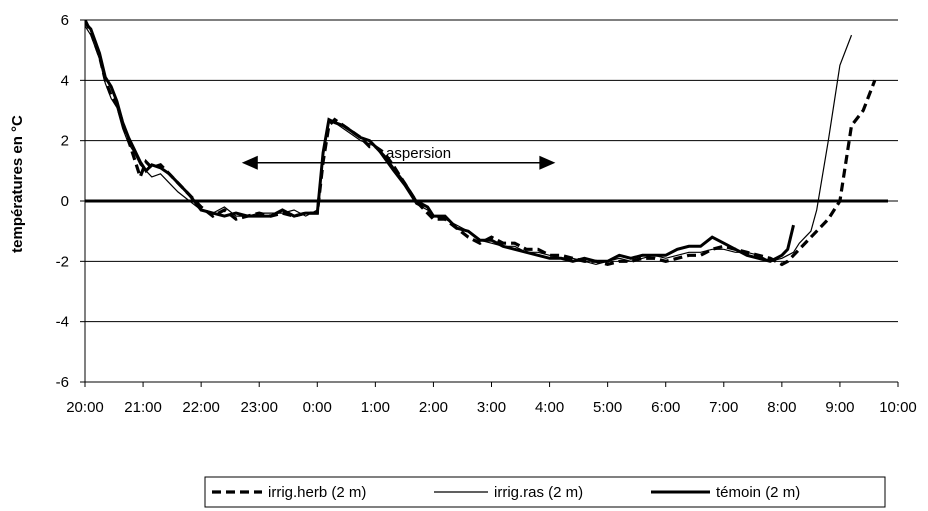 The height and width of the screenshot is (511, 928). I want to click on y-axis: -6 -4 -2 0 2 4 6, so click(71, 201).